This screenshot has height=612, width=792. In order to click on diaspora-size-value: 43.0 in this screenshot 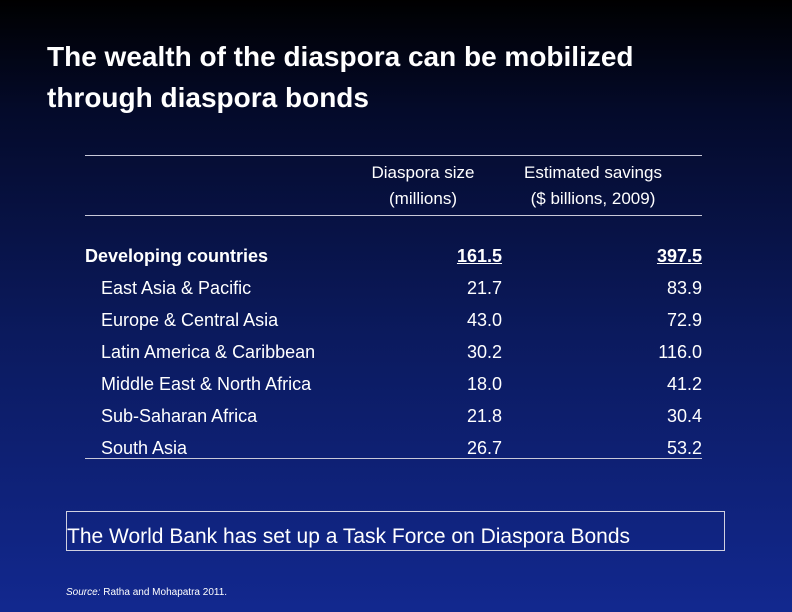, I will do `click(484, 320)`.